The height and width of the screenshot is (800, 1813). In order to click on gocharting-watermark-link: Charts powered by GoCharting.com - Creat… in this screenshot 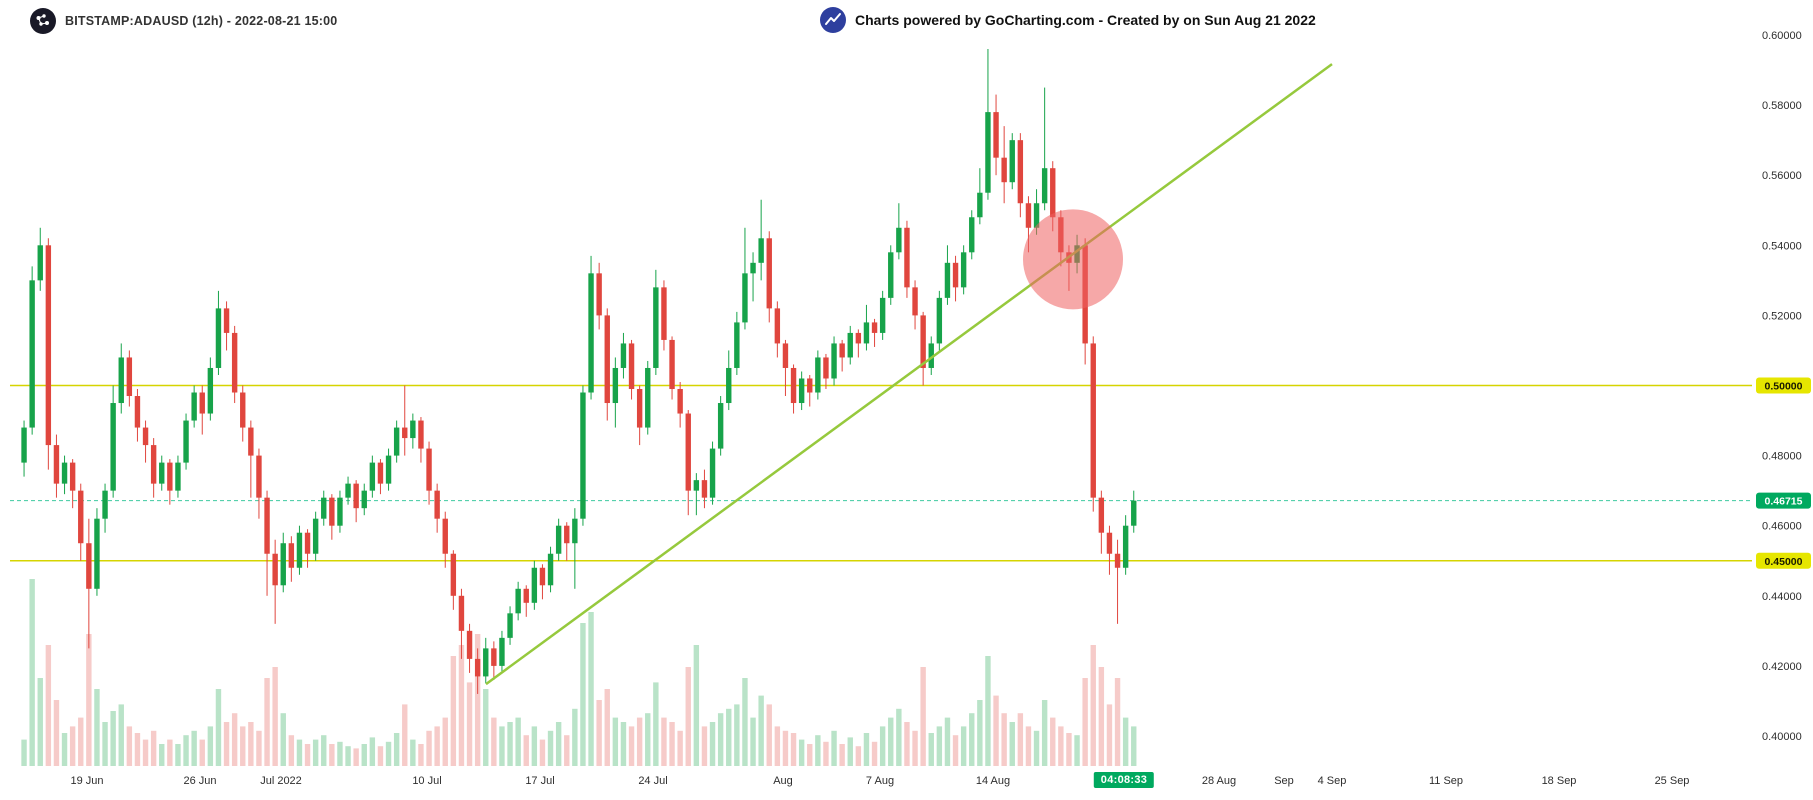, I will do `click(1068, 20)`.